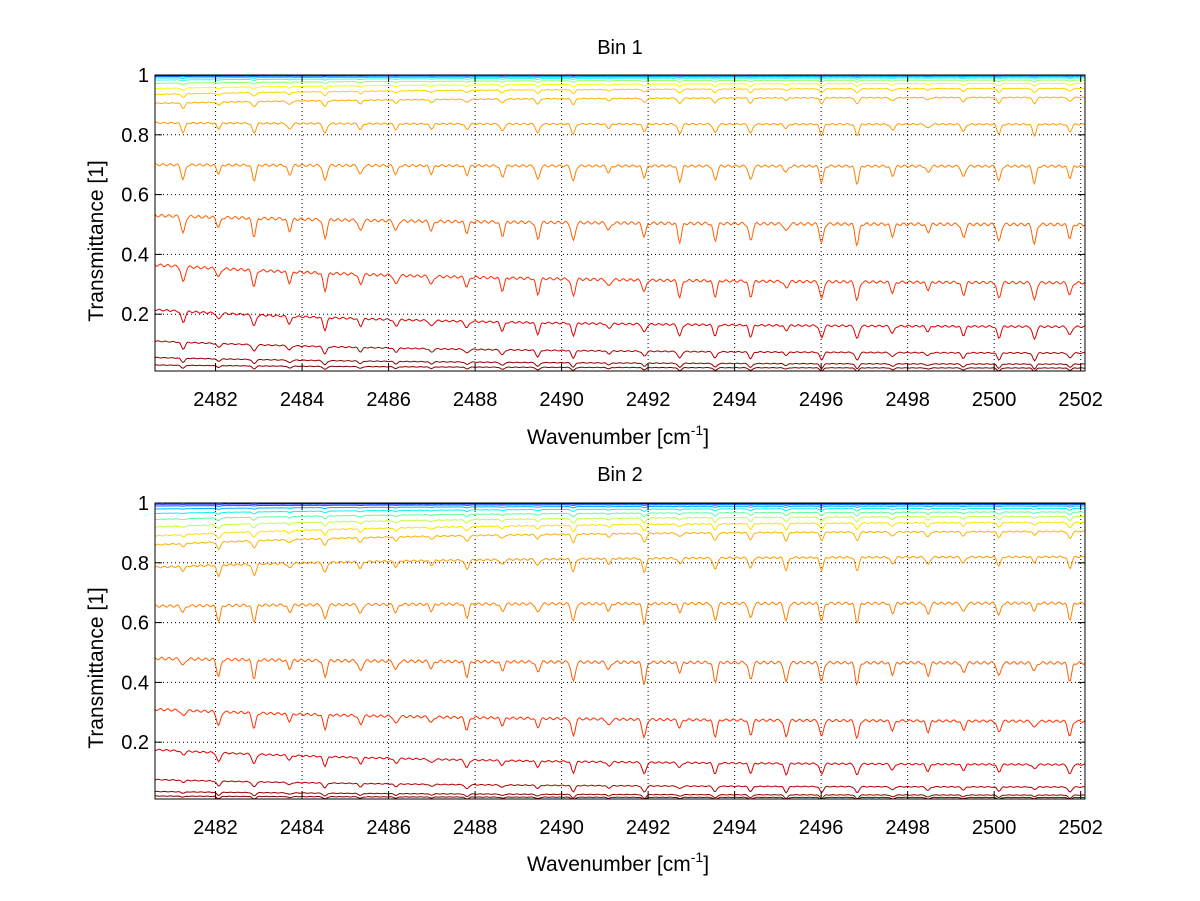  I want to click on subplot-2-xlabel-sup: -1, so click(697, 857).